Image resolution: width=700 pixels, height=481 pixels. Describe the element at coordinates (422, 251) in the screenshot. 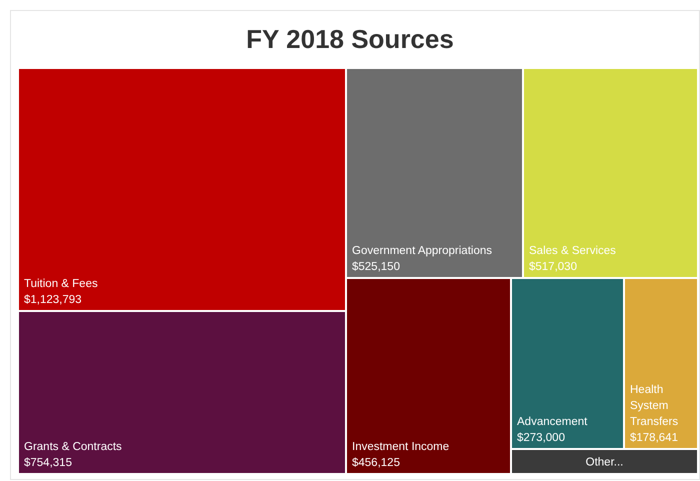

I see `category-label: Government Appropriations` at that location.